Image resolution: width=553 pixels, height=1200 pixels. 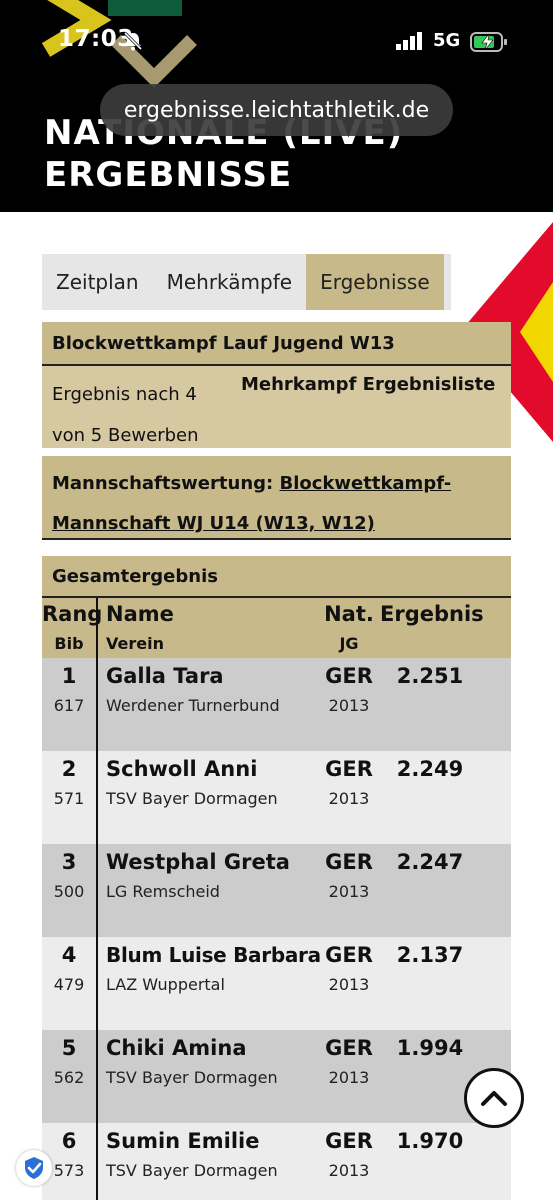 I want to click on header-club: Verein, so click(x=135, y=643).